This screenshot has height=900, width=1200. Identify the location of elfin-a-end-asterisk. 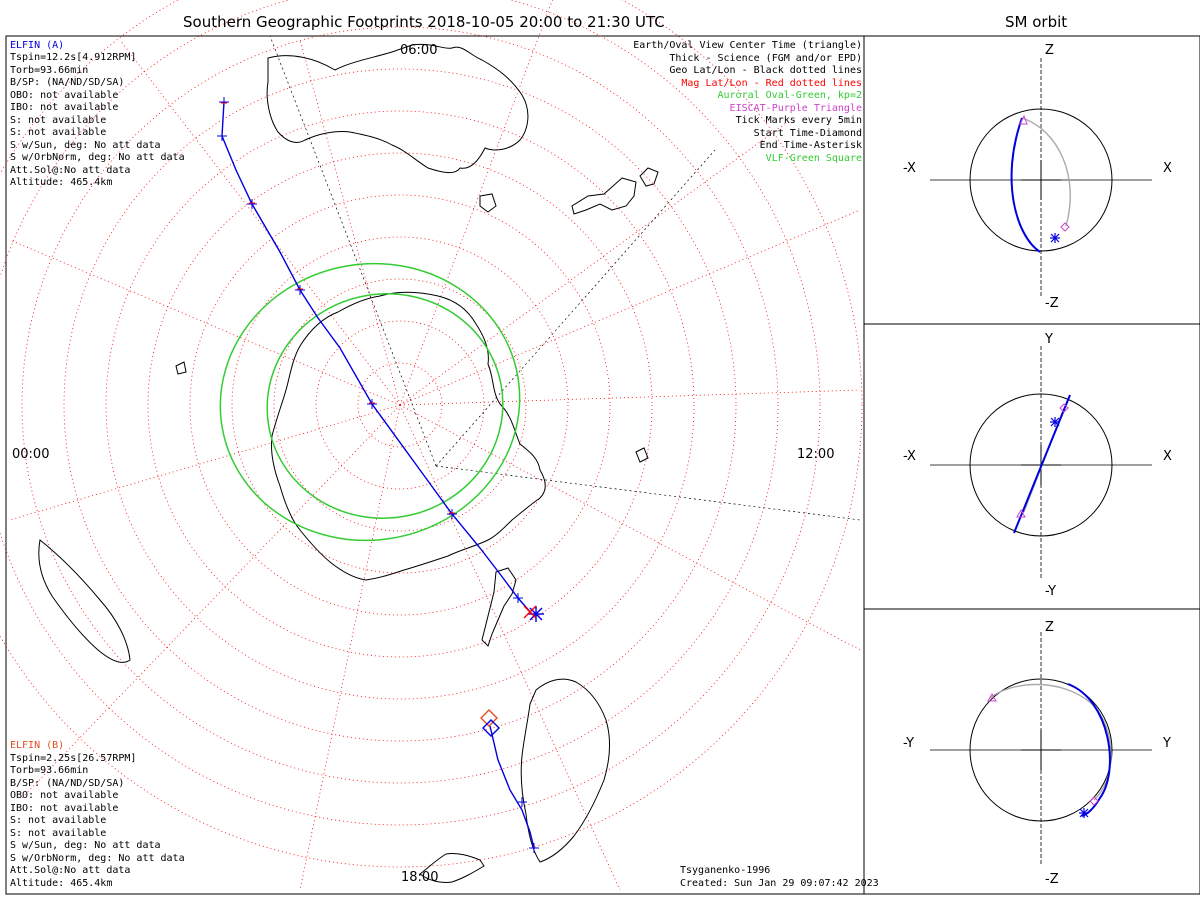
(533, 613).